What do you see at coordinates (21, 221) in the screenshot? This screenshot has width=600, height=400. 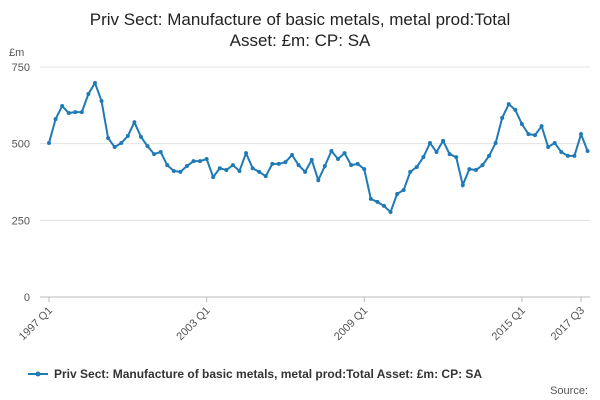 I see `y-tick-label: 250` at bounding box center [21, 221].